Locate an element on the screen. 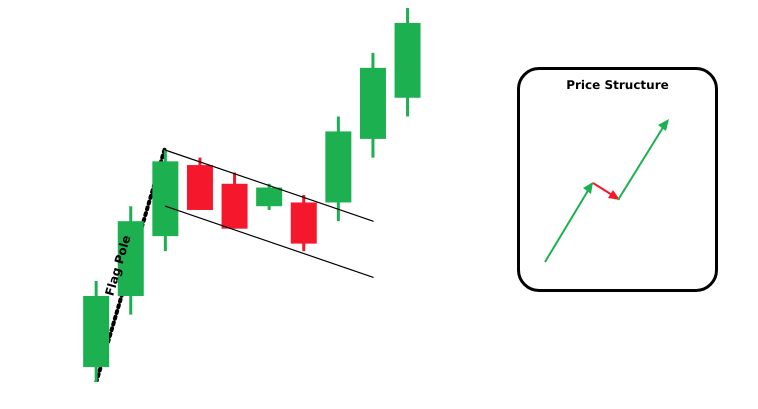 The height and width of the screenshot is (409, 758). text: Price Structure is located at coordinates (617, 85).